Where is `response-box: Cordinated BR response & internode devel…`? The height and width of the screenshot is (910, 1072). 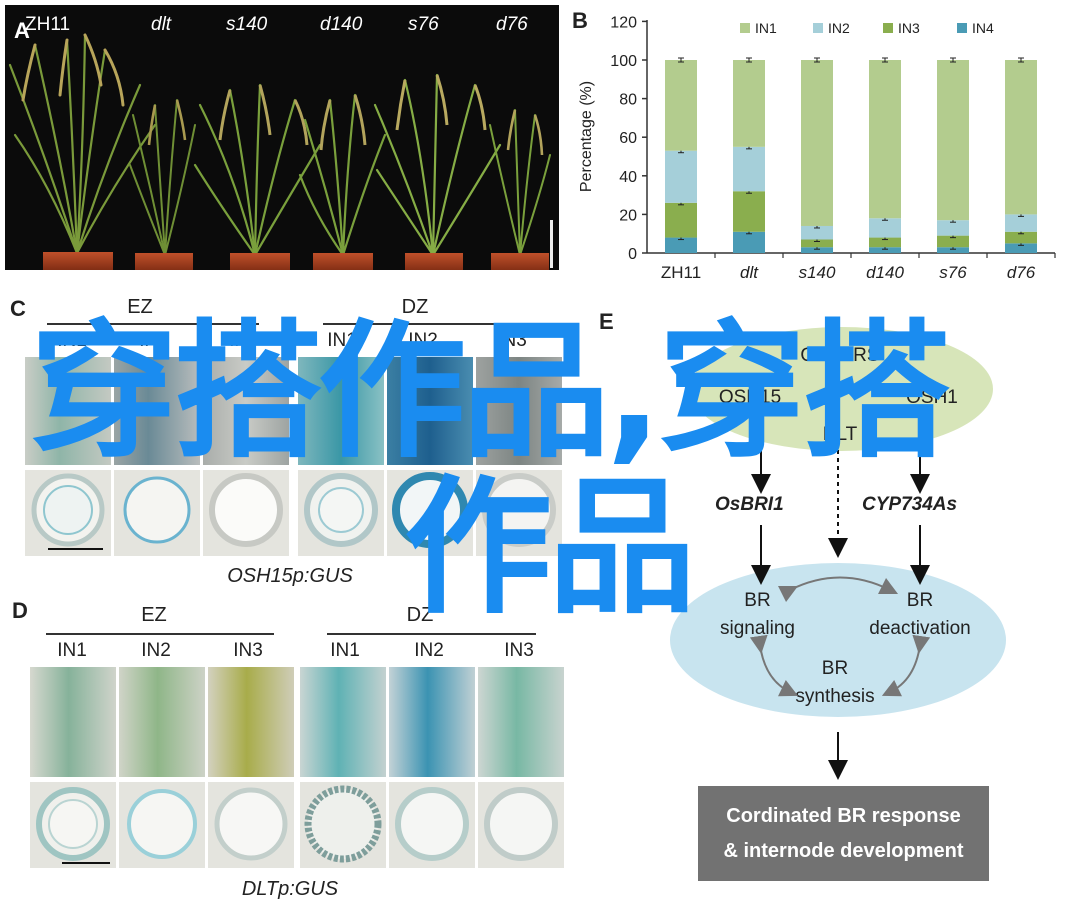
response-box: Cordinated BR response & internode devel… is located at coordinates (843, 833).